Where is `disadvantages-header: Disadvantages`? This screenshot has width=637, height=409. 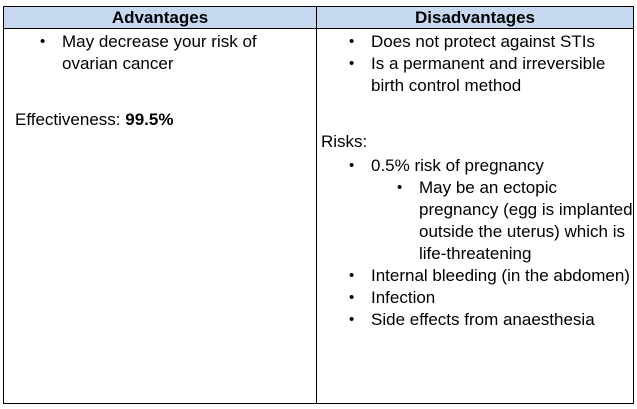
disadvantages-header: Disadvantages is located at coordinates (475, 17).